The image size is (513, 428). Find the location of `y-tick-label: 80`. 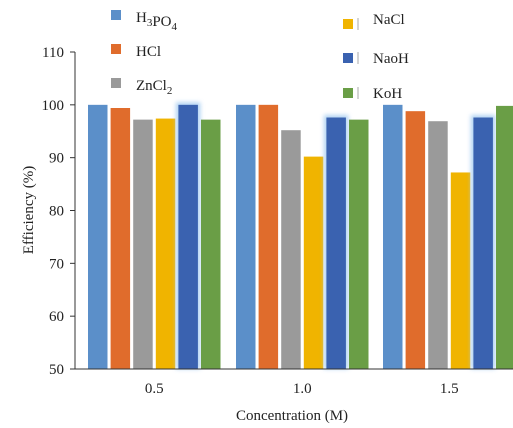

y-tick-label: 80 is located at coordinates (56, 212).